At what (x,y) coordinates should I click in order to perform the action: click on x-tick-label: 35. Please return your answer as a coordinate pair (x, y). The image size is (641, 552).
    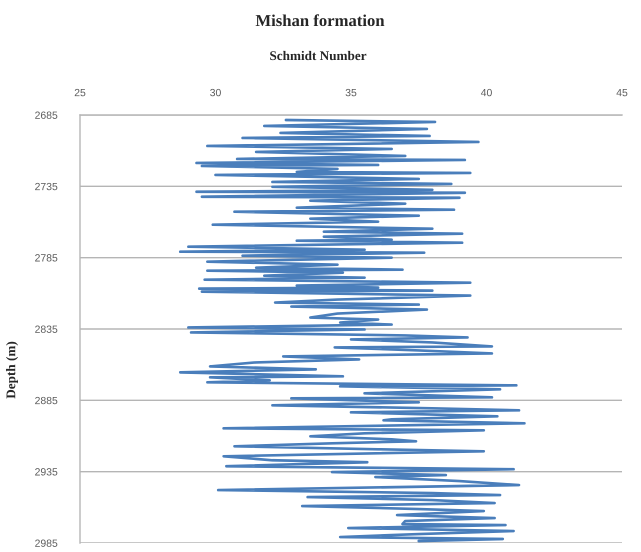
    Looking at the image, I should click on (351, 92).